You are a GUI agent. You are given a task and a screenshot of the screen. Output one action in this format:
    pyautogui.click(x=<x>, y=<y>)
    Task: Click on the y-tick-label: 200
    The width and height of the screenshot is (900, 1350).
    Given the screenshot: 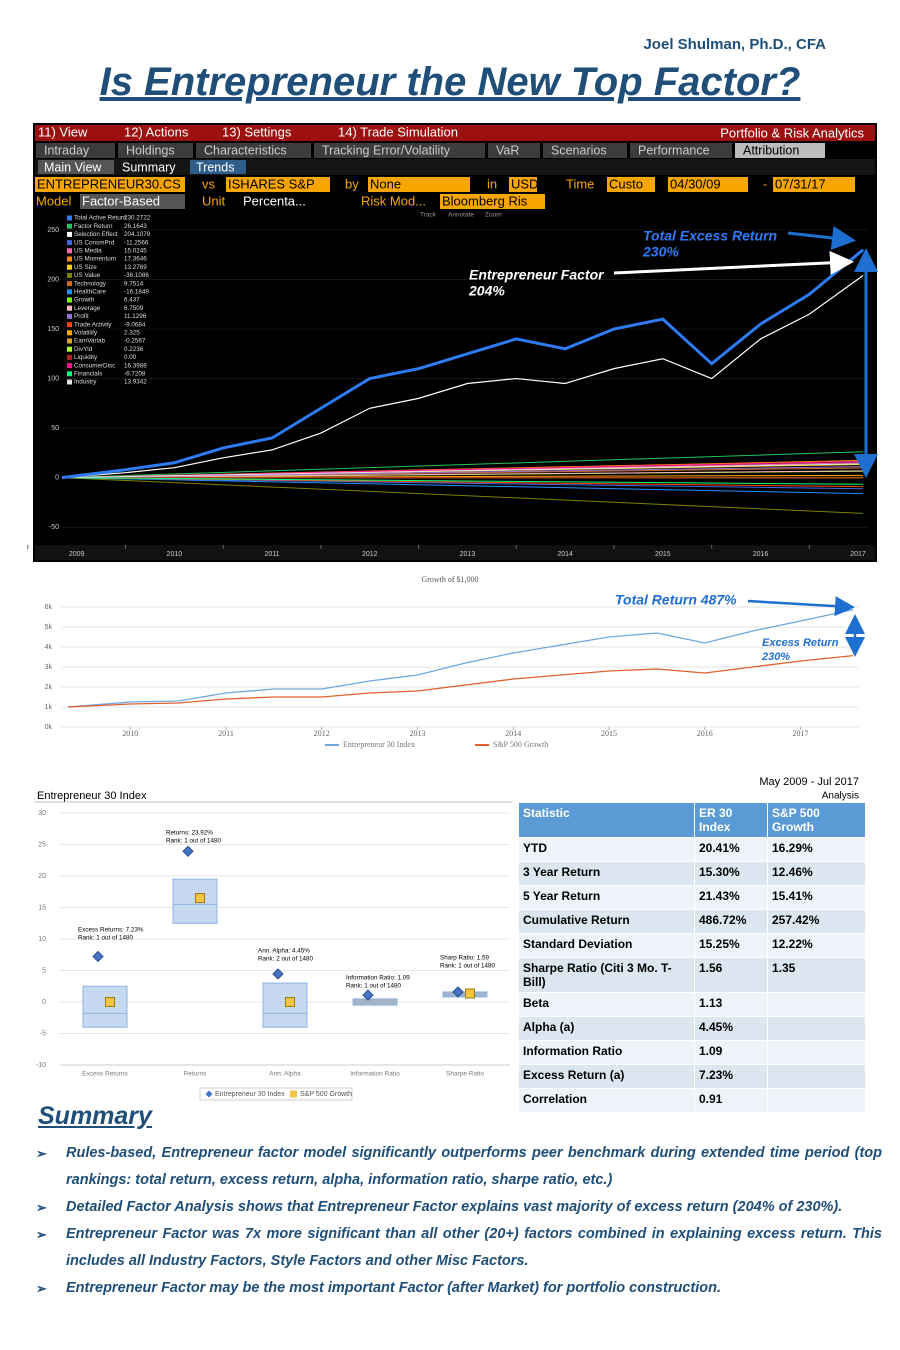 What is the action you would take?
    pyautogui.click(x=53, y=279)
    